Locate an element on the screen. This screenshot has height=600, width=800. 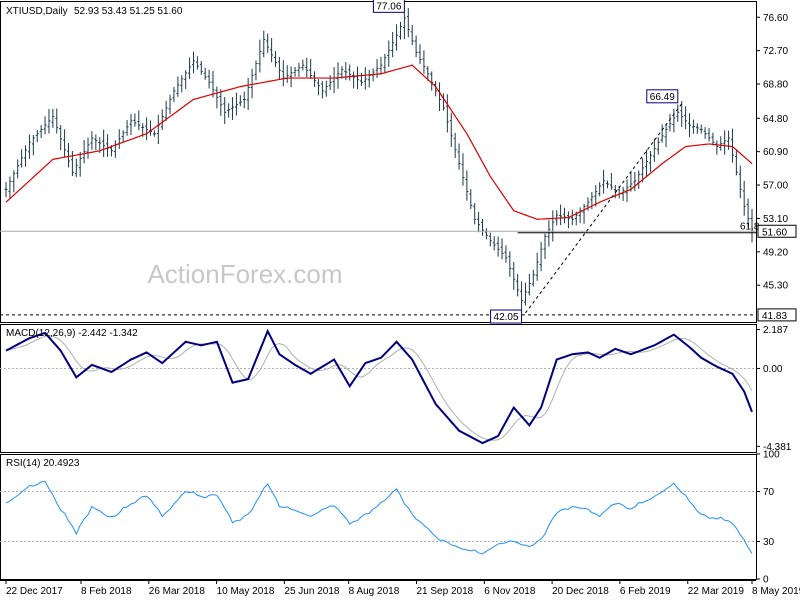
x-tick-label: 25 Jun 2018 is located at coordinates (311, 591).